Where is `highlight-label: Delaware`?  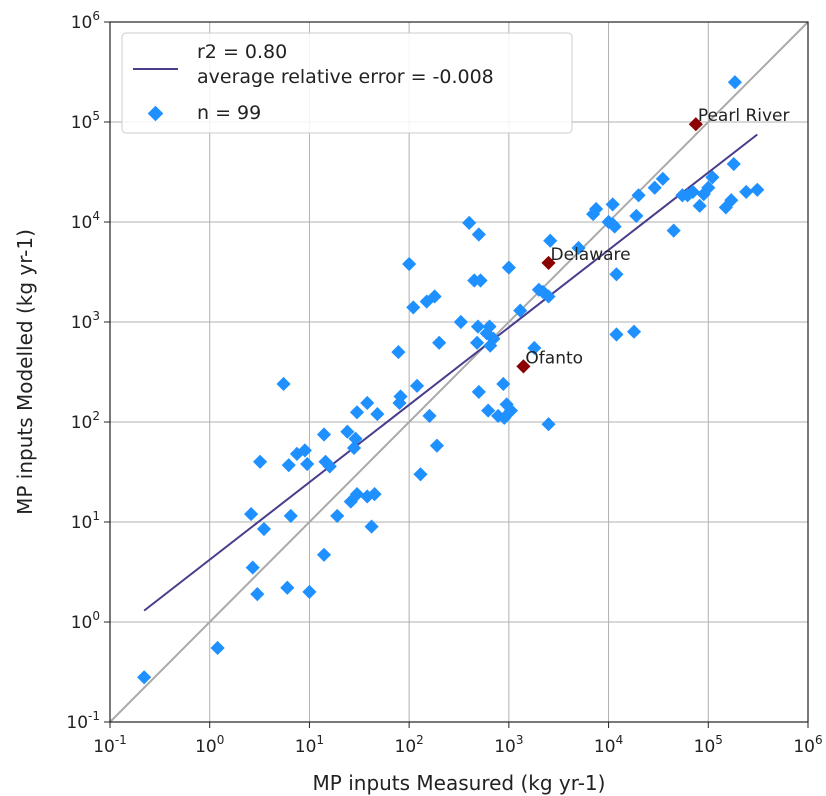
highlight-label: Delaware is located at coordinates (591, 255).